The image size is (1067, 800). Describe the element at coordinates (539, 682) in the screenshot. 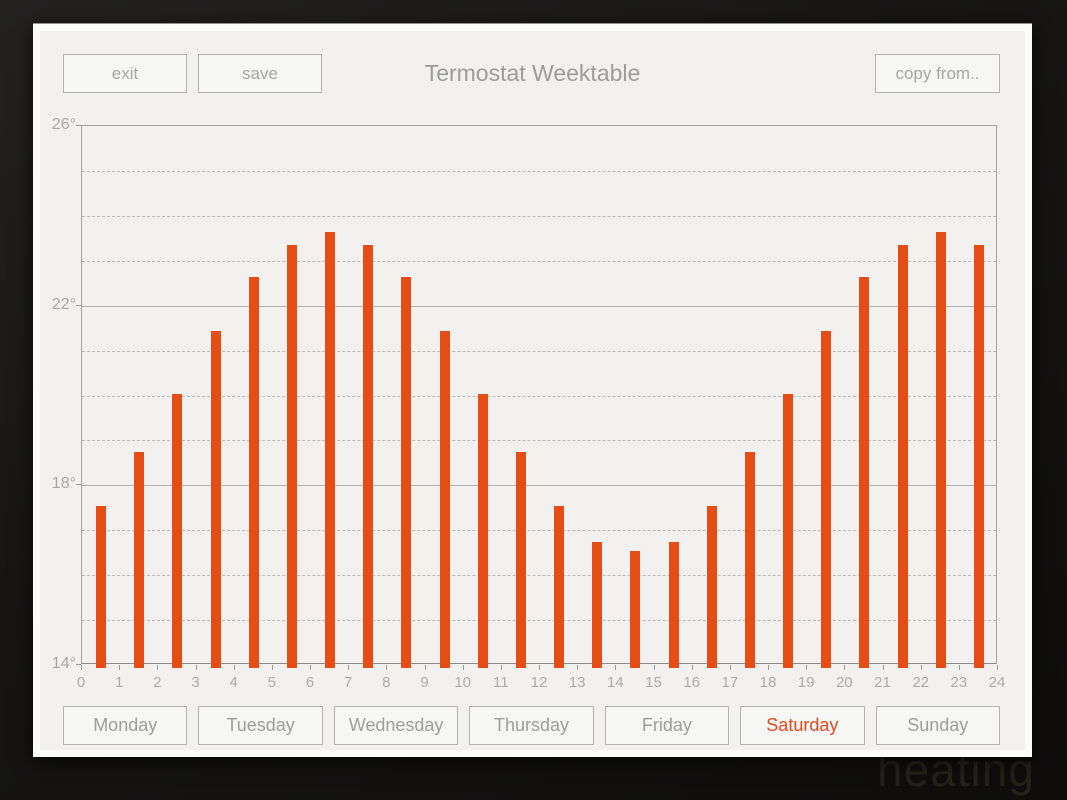

I see `x-axis-label-12: 12` at that location.